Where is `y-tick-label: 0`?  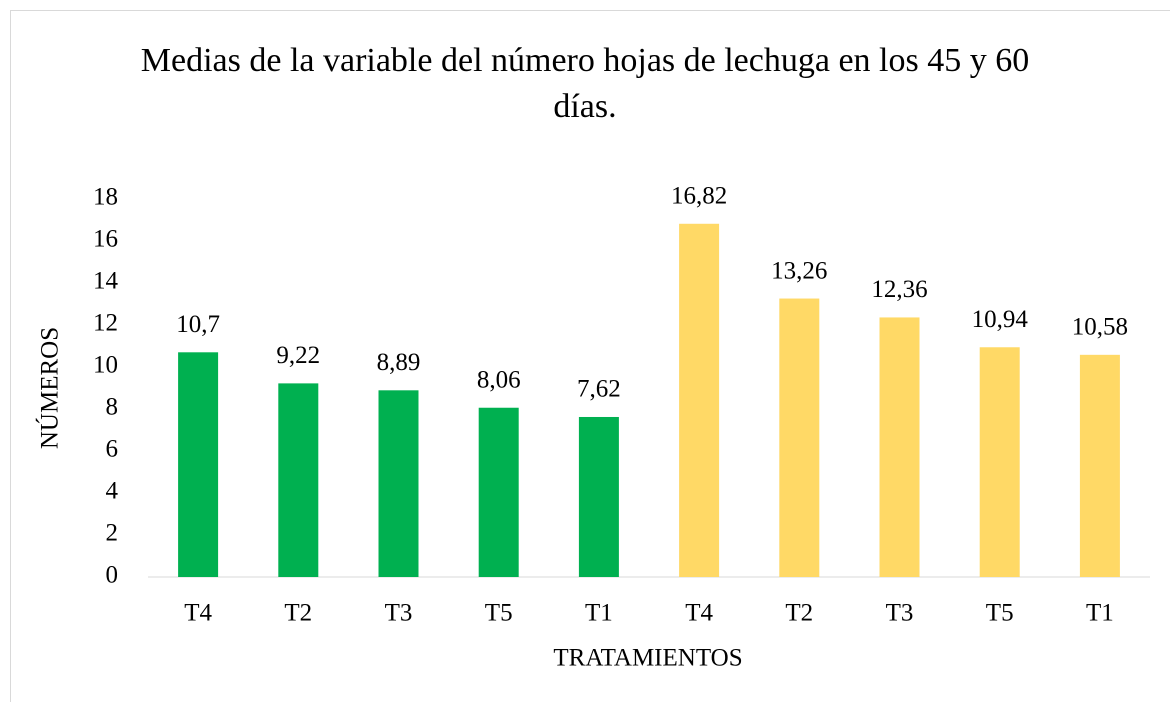 y-tick-label: 0 is located at coordinates (112, 575).